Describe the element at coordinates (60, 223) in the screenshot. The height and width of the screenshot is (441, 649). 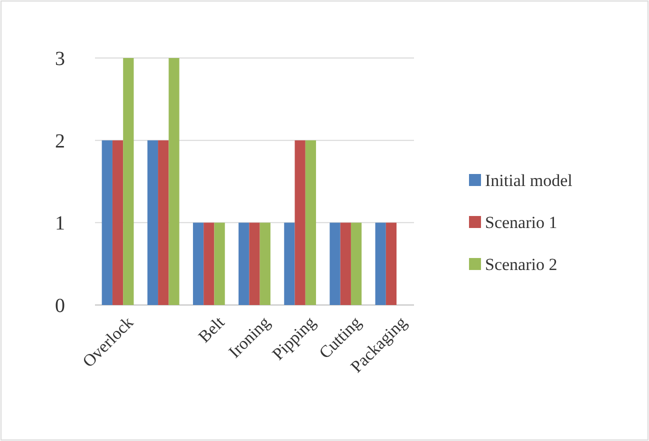
I see `y-tick-label: 1` at that location.